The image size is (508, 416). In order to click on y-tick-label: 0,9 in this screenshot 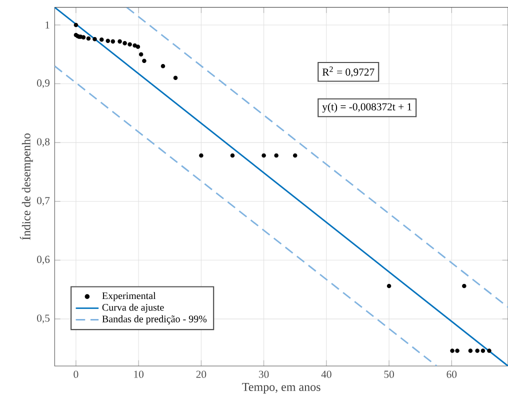, I will do `click(43, 83)`.